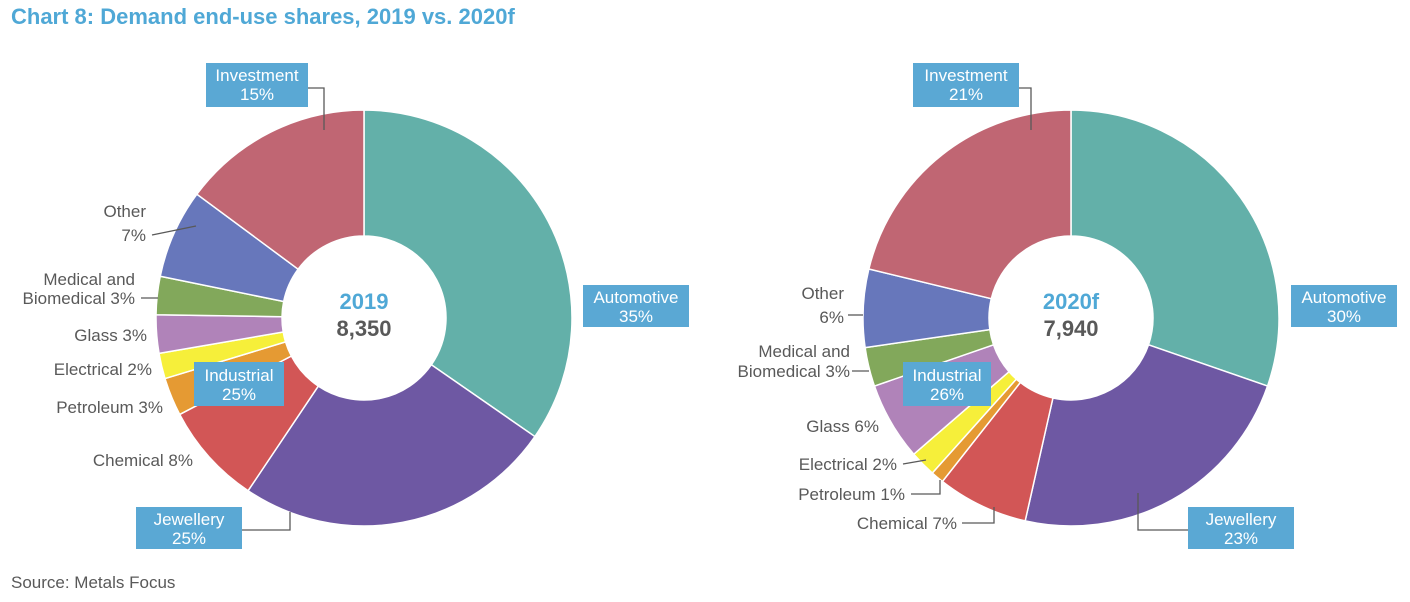 The height and width of the screenshot is (602, 1410). Describe the element at coordinates (1071, 301) in the screenshot. I see `center-year: 2020f` at that location.